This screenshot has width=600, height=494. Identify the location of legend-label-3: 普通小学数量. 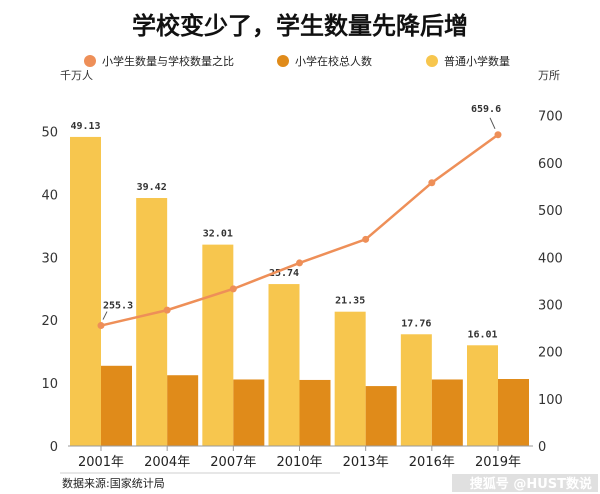
(477, 61).